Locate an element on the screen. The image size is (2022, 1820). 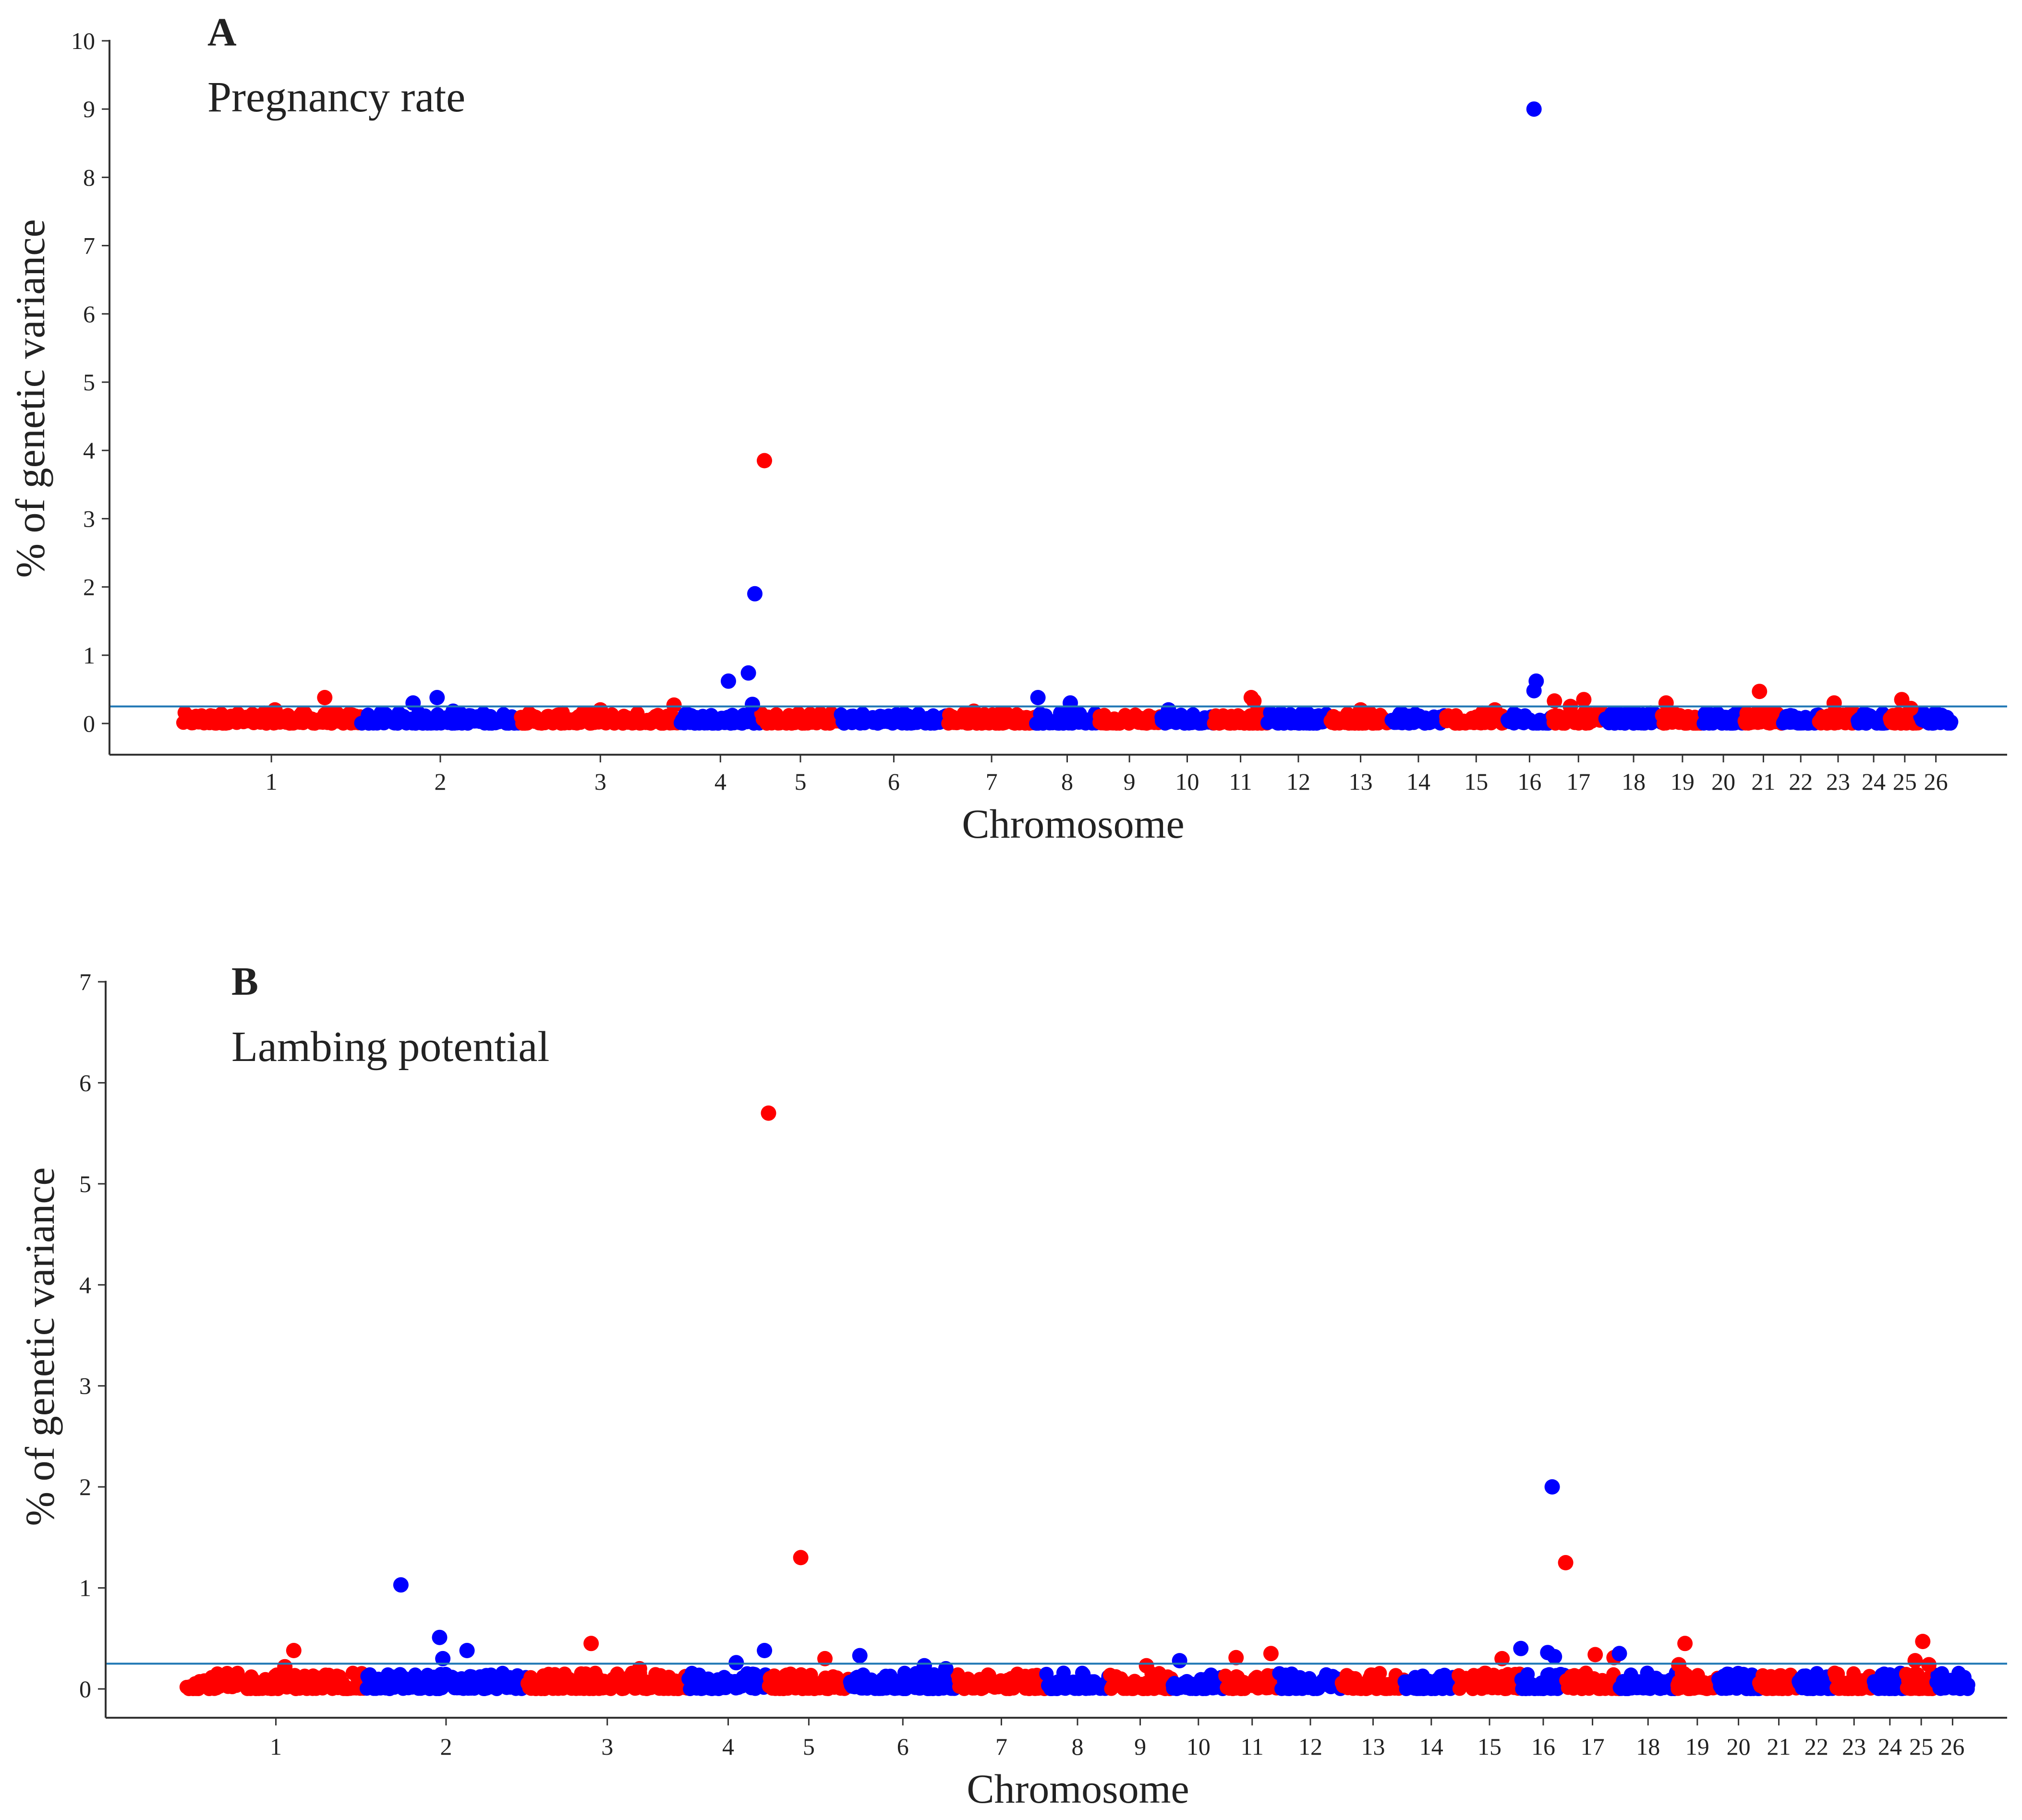
panel-a-x-tick-label: 24 is located at coordinates (1874, 781).